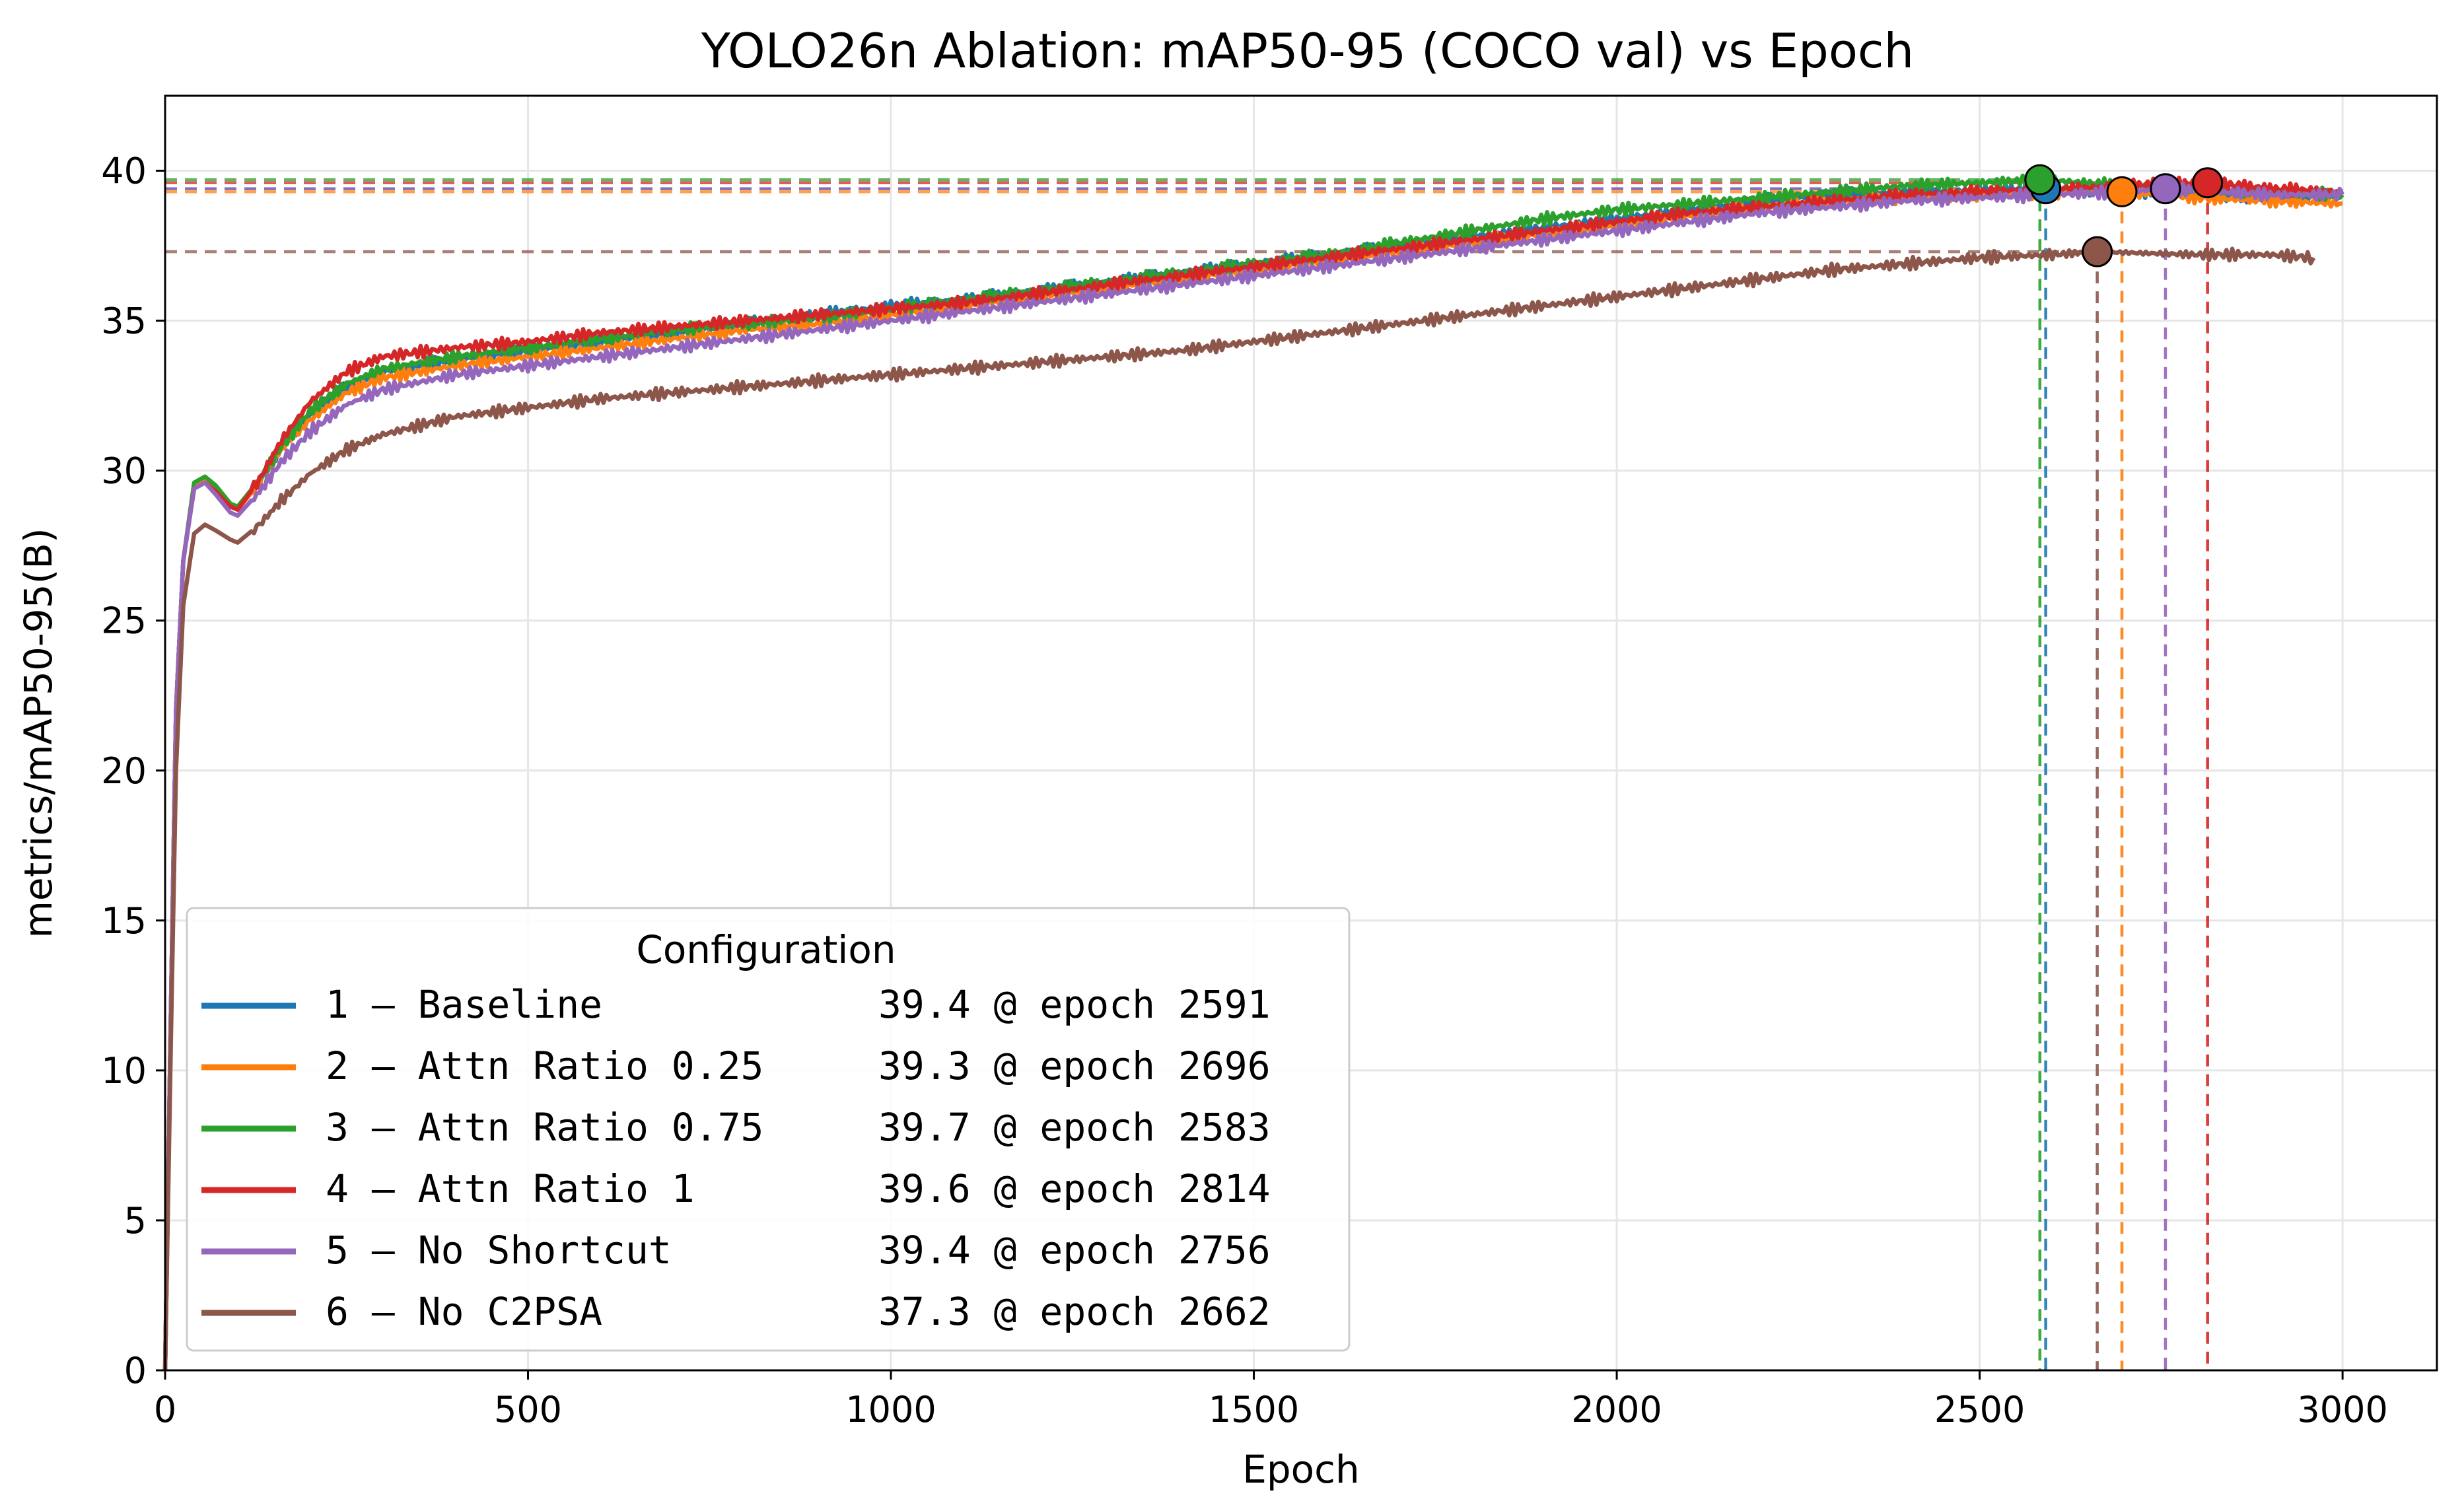  Describe the element at coordinates (1074, 1250) in the screenshot. I see `legend-entry-best-5: 39.4 @ epoch 2756` at that location.